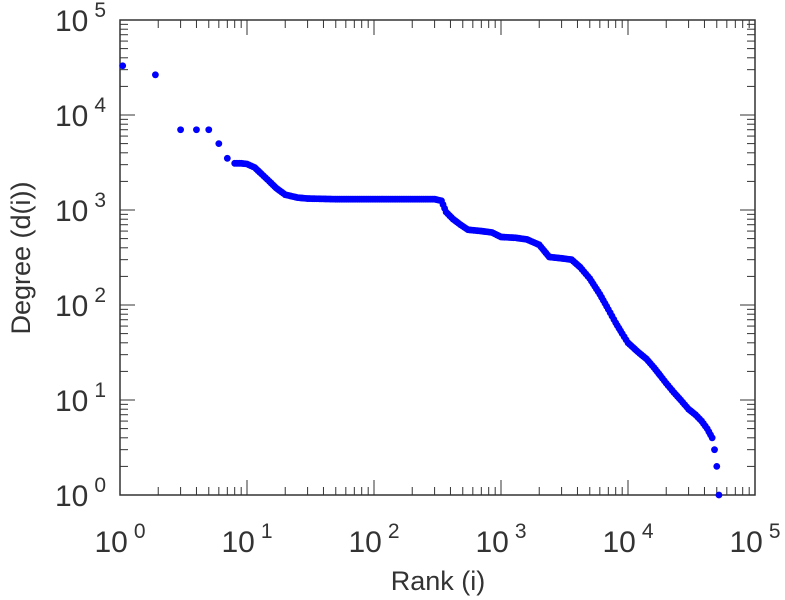 Image resolution: width=785 pixels, height=600 pixels. What do you see at coordinates (21, 257) in the screenshot?
I see `y-axis-title: Degree (d(i))` at bounding box center [21, 257].